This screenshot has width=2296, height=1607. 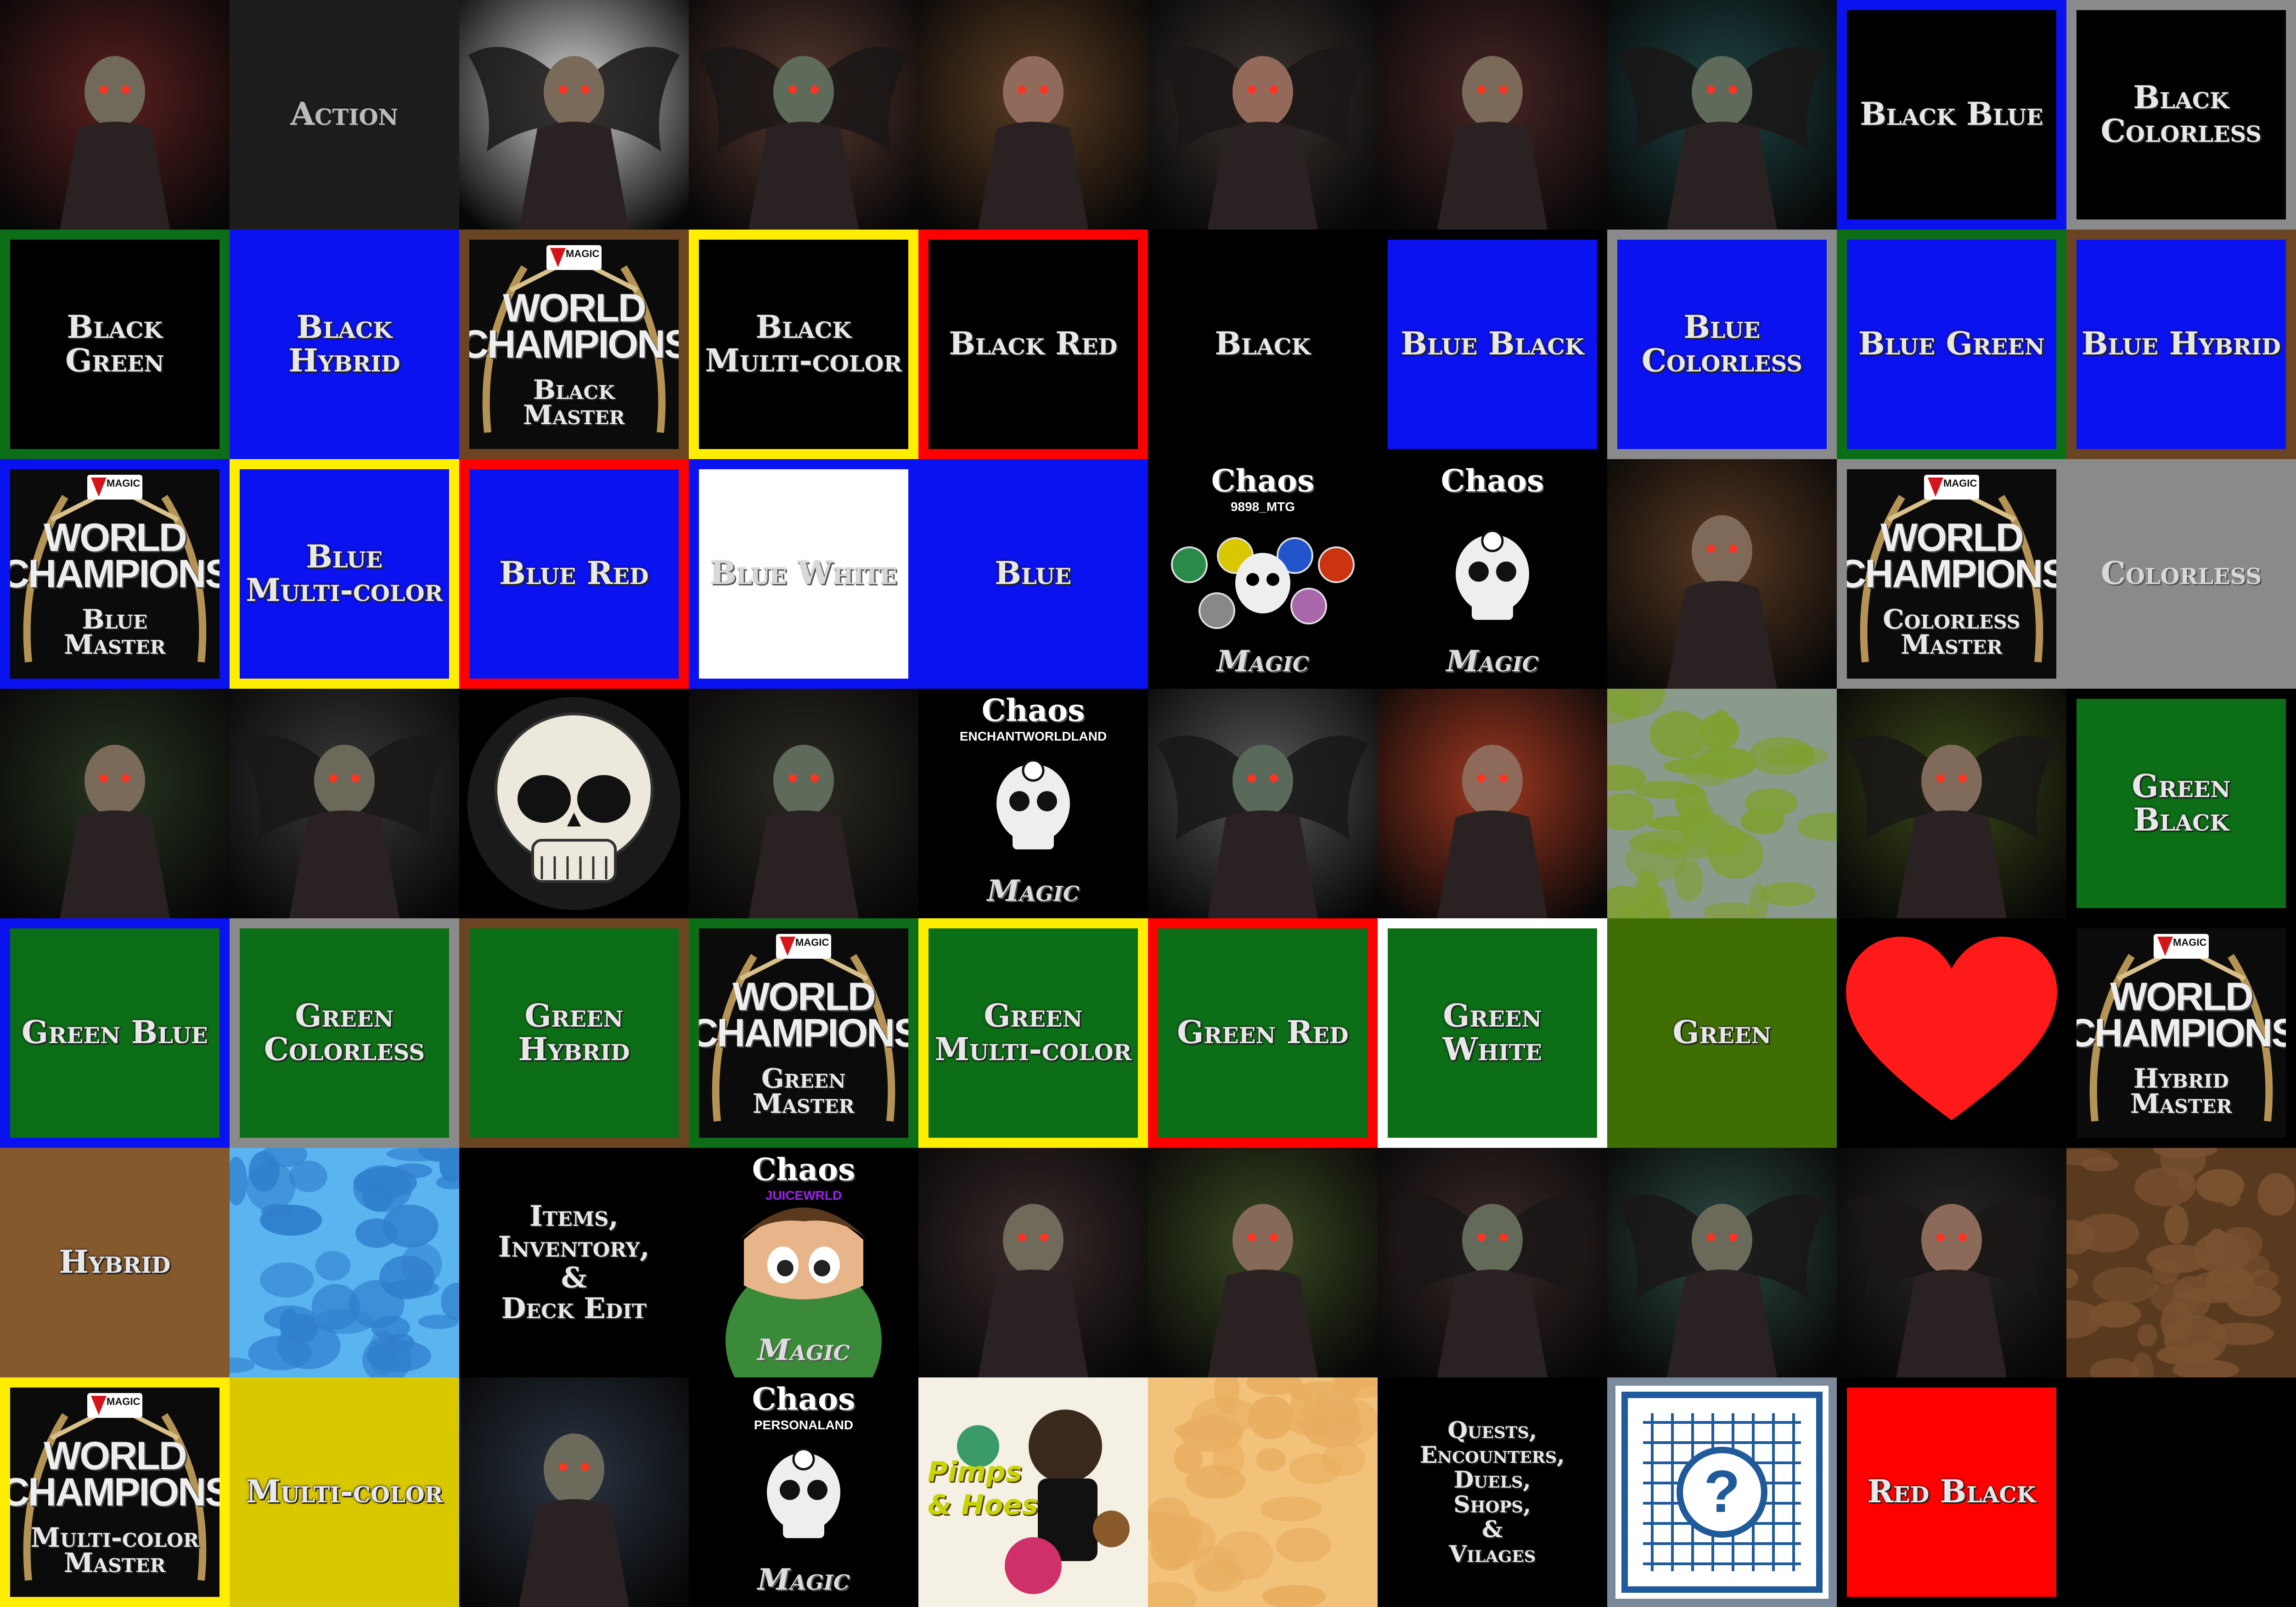 I want to click on tile-green-black: Green Black, so click(x=2181, y=803).